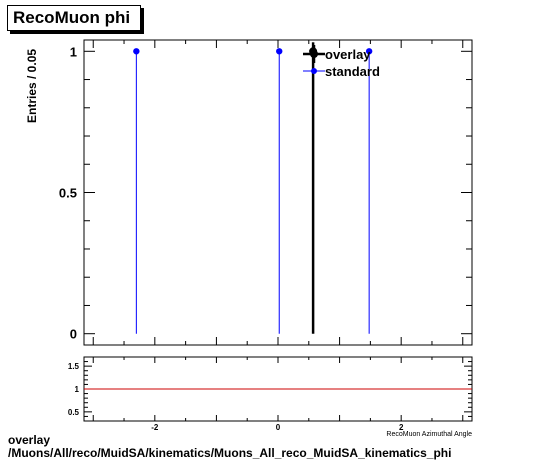 The image size is (546, 462). Describe the element at coordinates (74, 18) in the screenshot. I see `plot-title: RecoMuon phi` at that location.